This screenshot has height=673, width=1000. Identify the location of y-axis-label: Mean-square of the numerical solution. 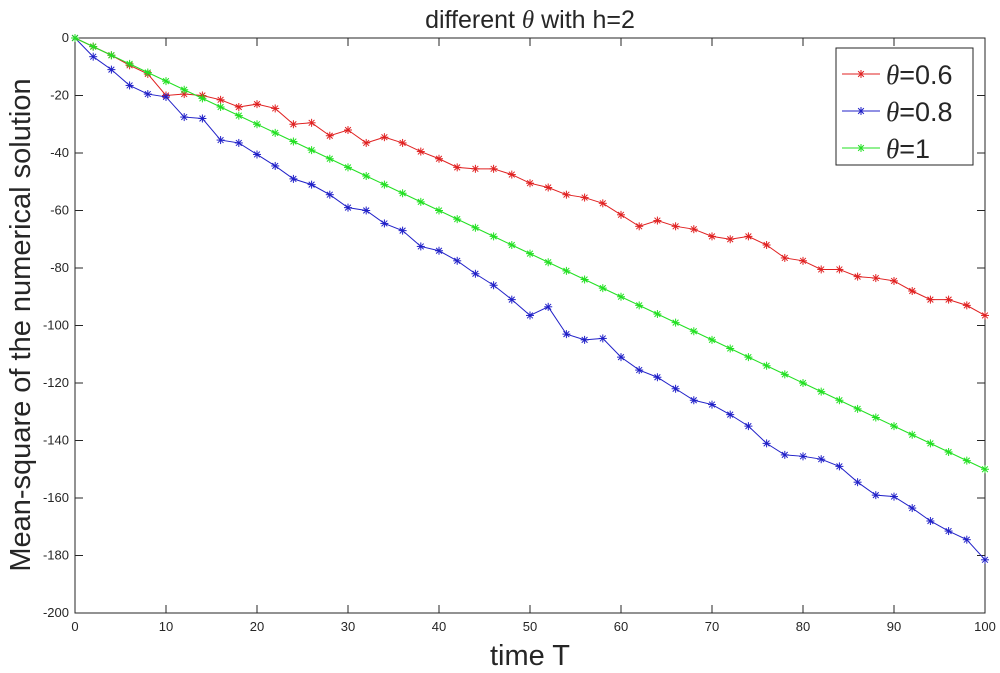
(21, 324).